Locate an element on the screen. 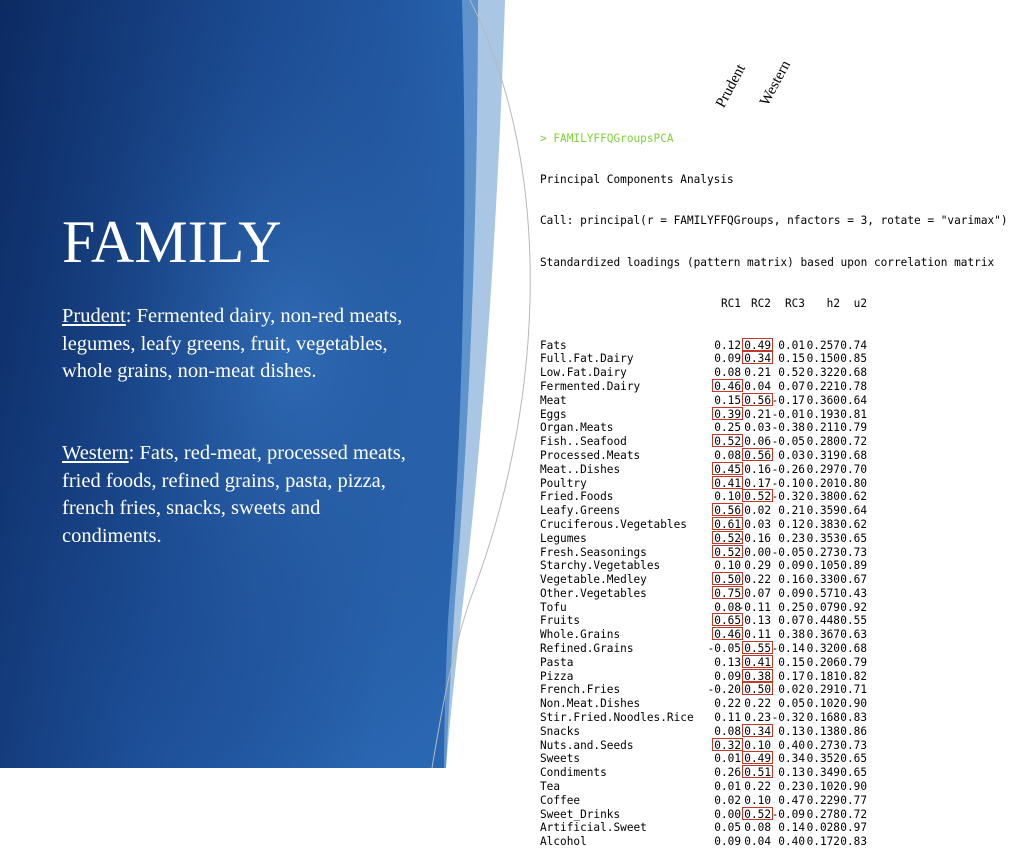 The height and width of the screenshot is (863, 1024). table-row: Leafy.Greens 0.56 0.02 0.21 0.359 0.64 is located at coordinates (774, 510).